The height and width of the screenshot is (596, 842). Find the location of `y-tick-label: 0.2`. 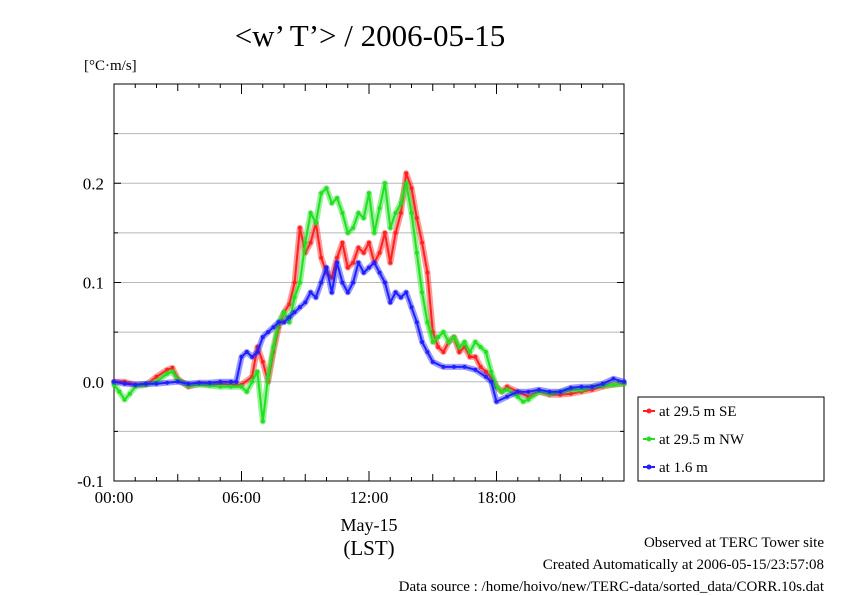

y-tick-label: 0.2 is located at coordinates (93, 183).